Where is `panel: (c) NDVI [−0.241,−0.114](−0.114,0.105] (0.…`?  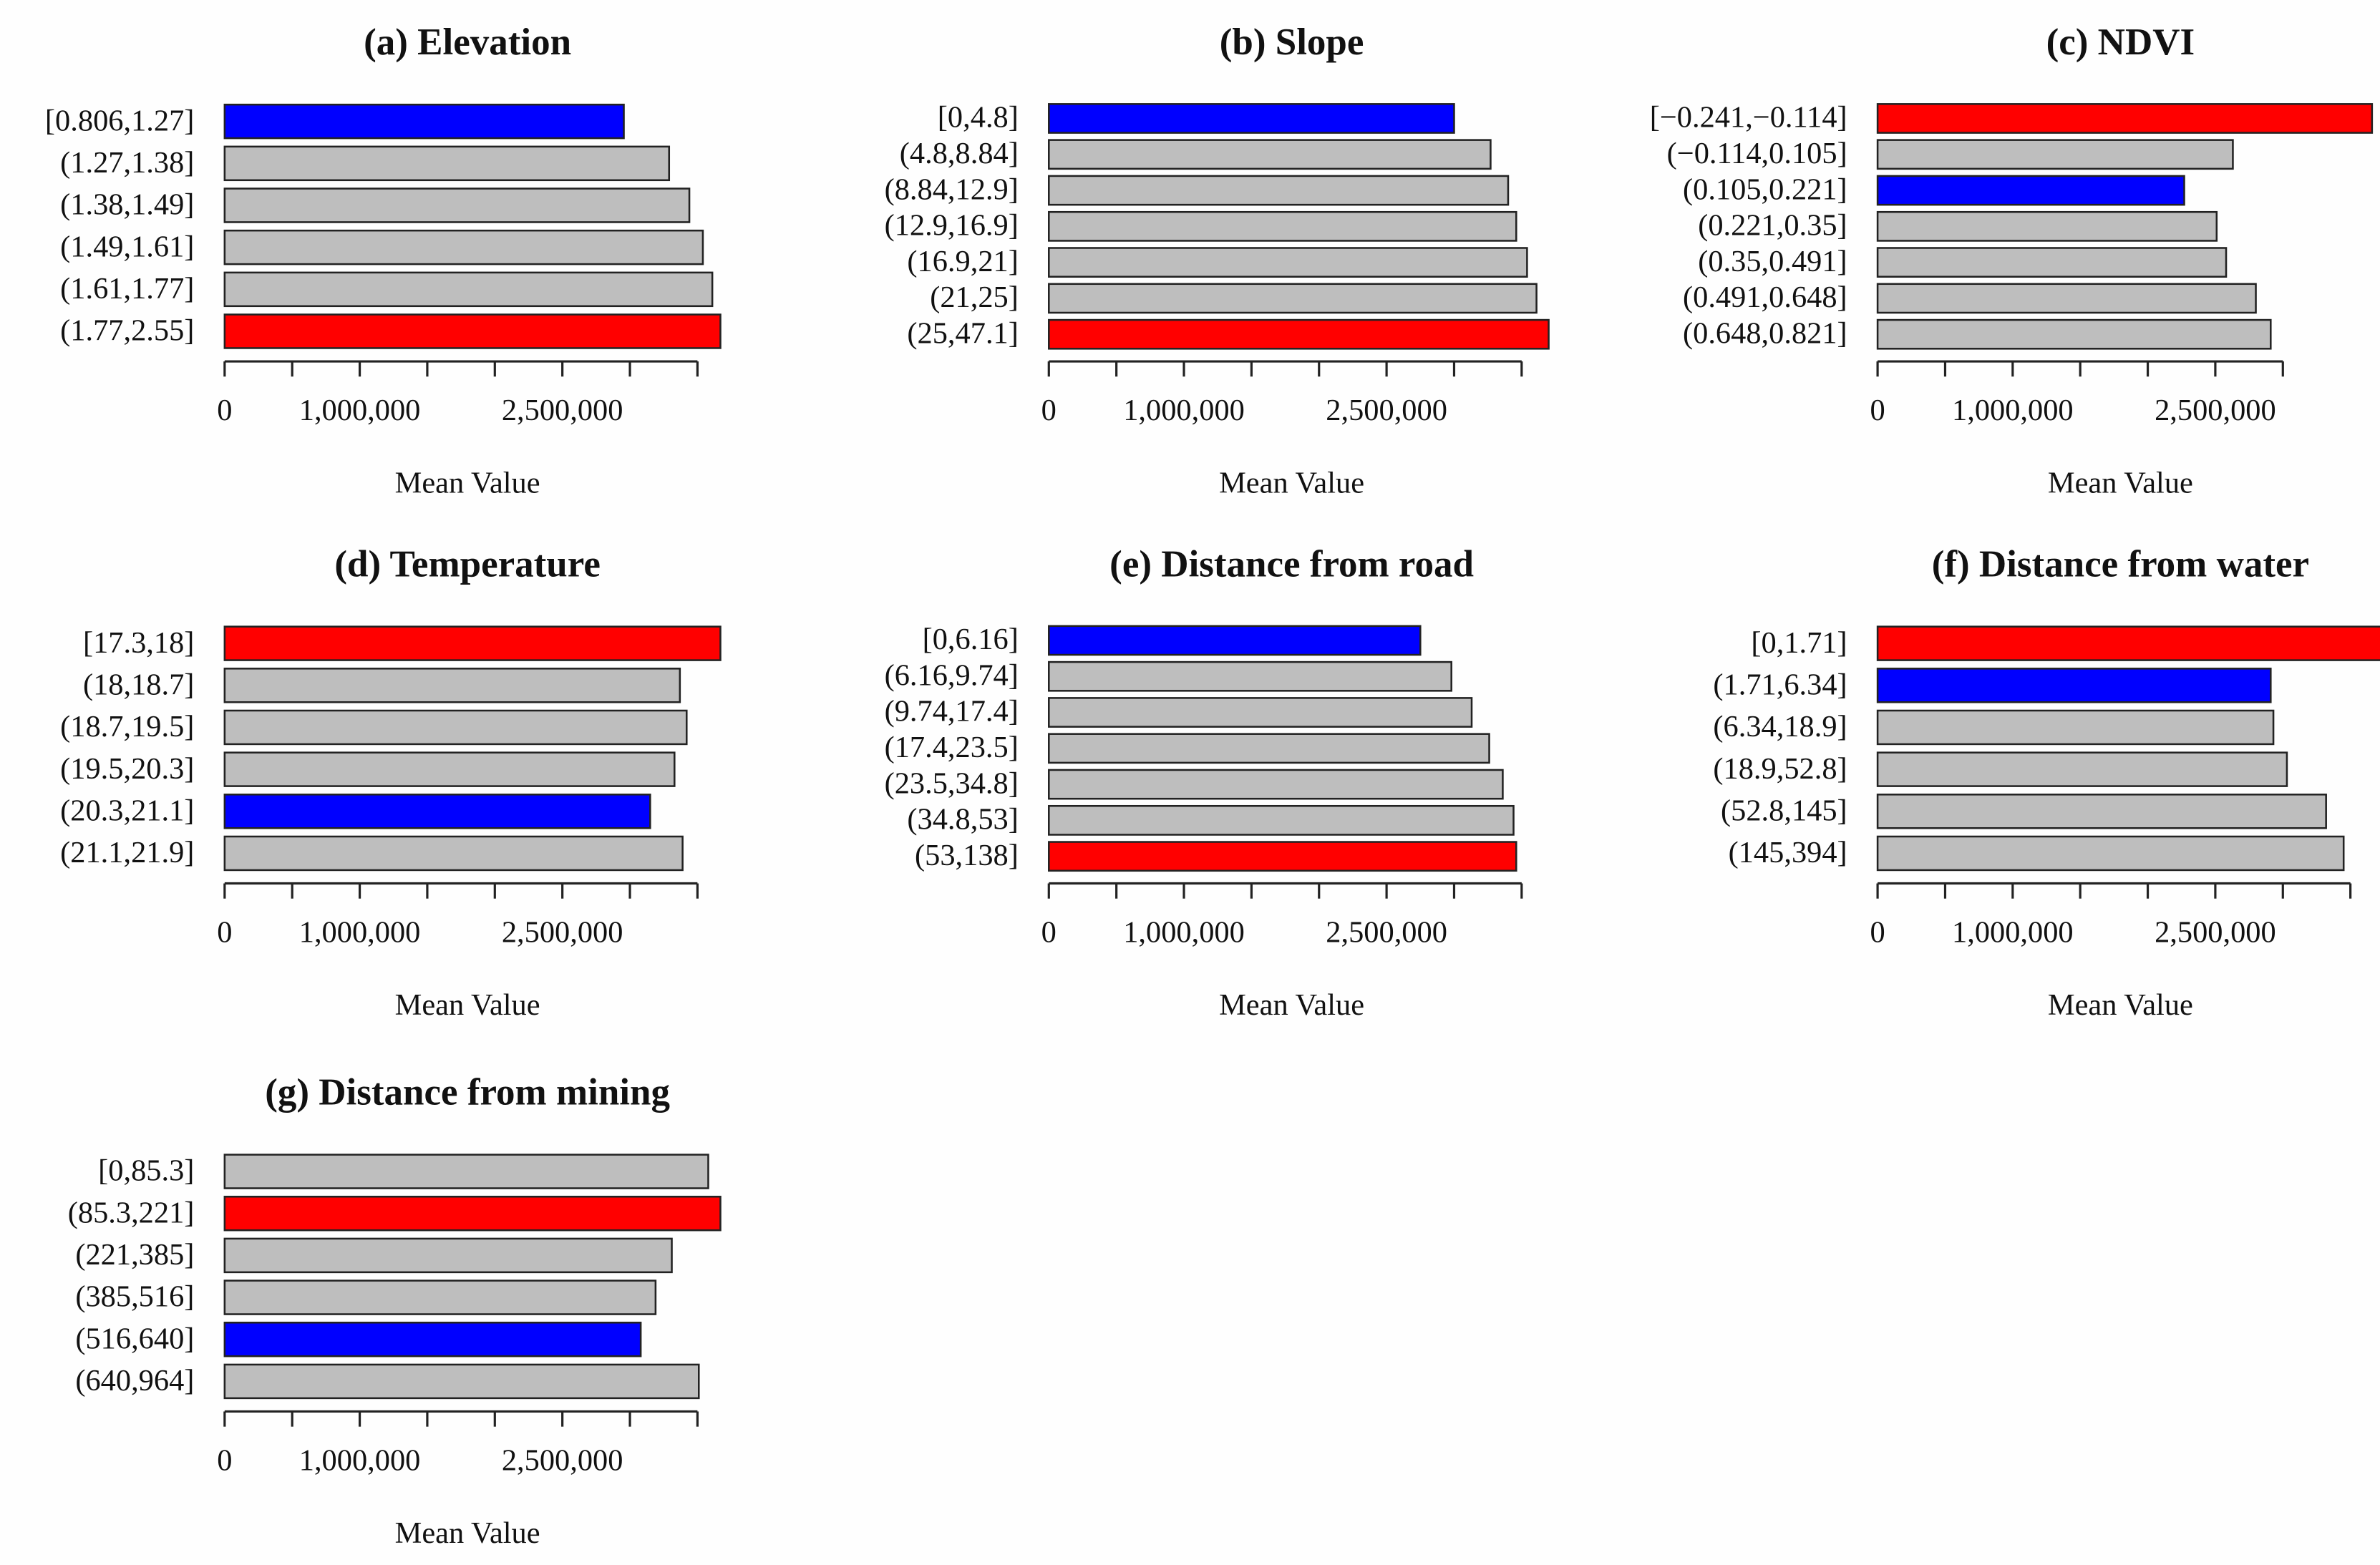
panel: (c) NDVI [−0.241,−0.114](−0.114,0.105] (0.… is located at coordinates (2012, 260).